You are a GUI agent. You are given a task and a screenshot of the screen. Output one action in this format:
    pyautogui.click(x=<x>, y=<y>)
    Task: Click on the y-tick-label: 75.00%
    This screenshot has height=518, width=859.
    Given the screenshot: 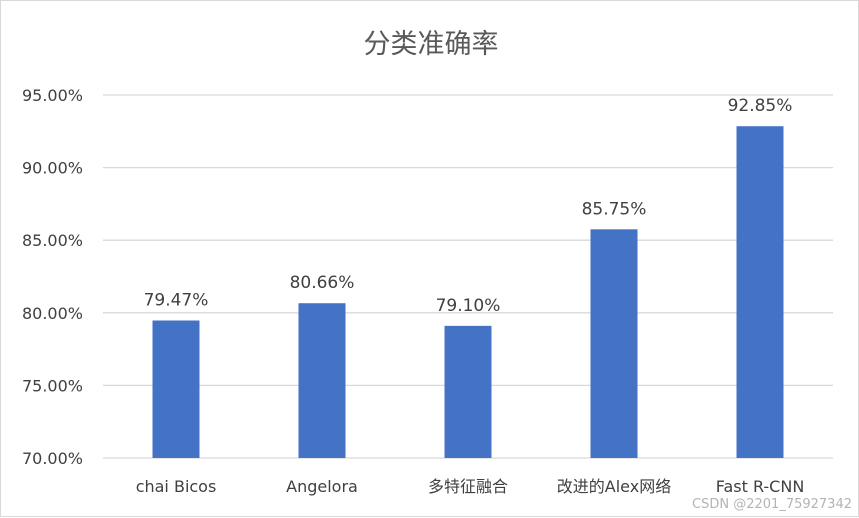 What is the action you would take?
    pyautogui.click(x=52, y=385)
    